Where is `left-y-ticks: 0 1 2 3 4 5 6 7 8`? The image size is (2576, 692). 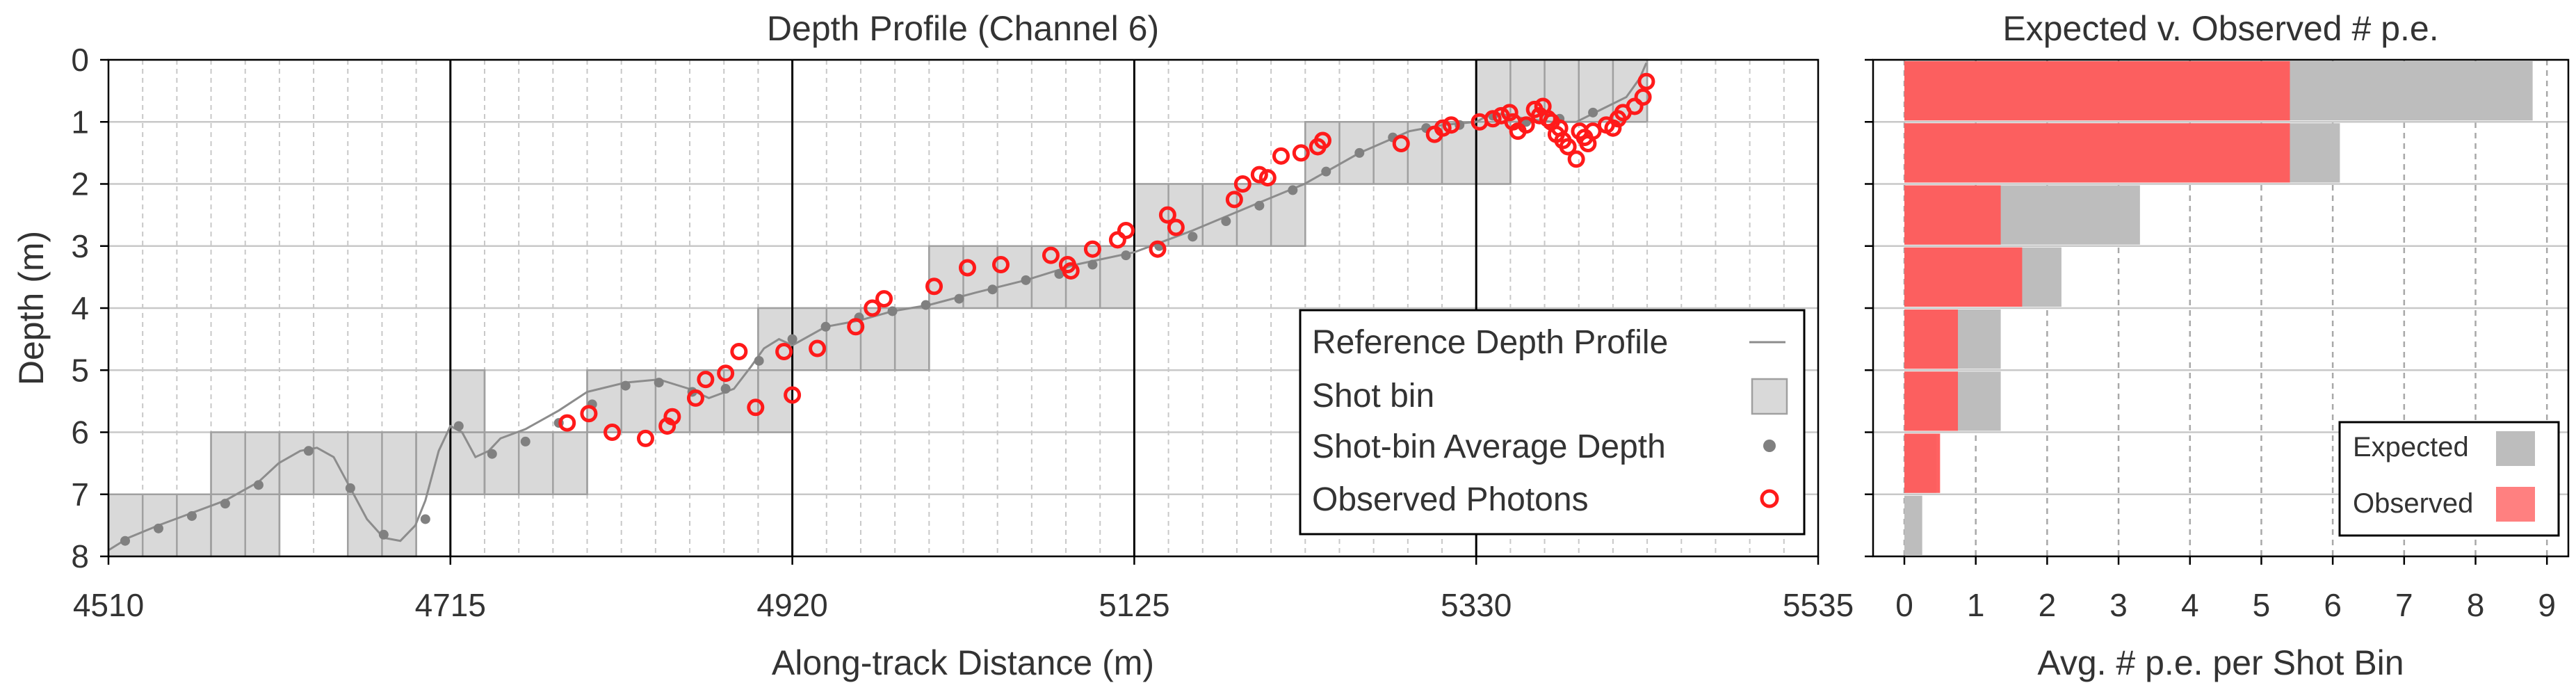
left-y-ticks: 0 1 2 3 4 5 6 7 8 is located at coordinates (89, 308).